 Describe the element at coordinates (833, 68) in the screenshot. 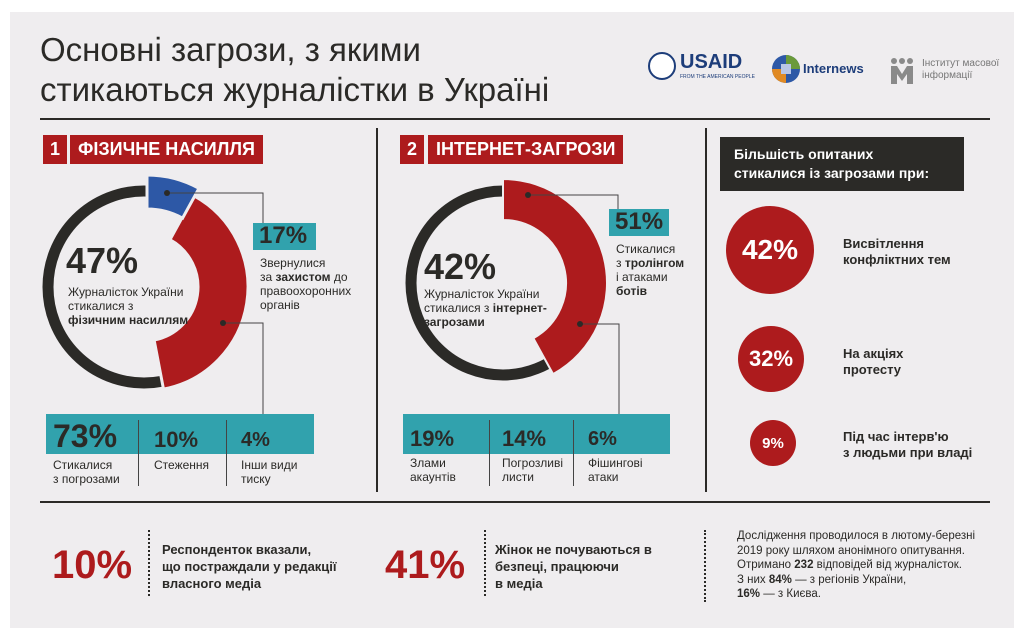

I see `internews-wordmark: Internews` at that location.